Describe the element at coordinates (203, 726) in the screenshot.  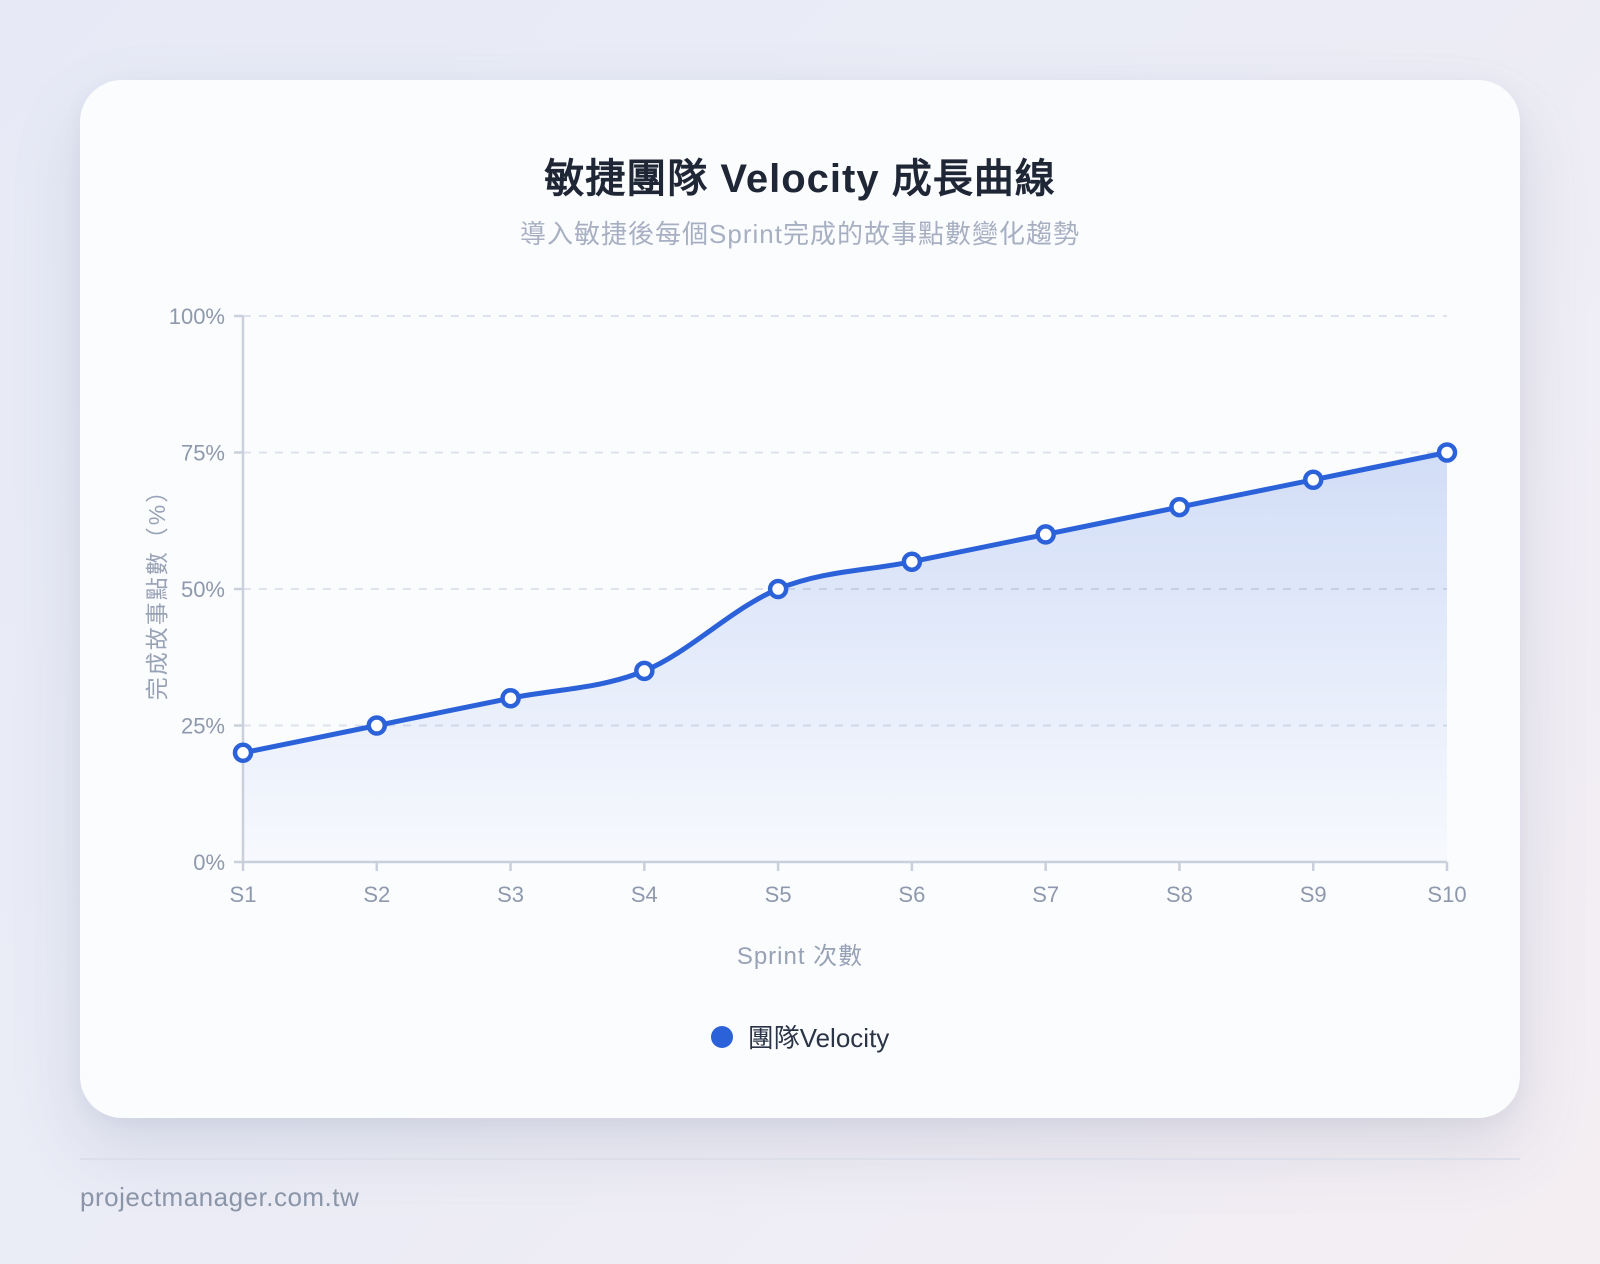
I see `y-tick-label: 25%` at that location.